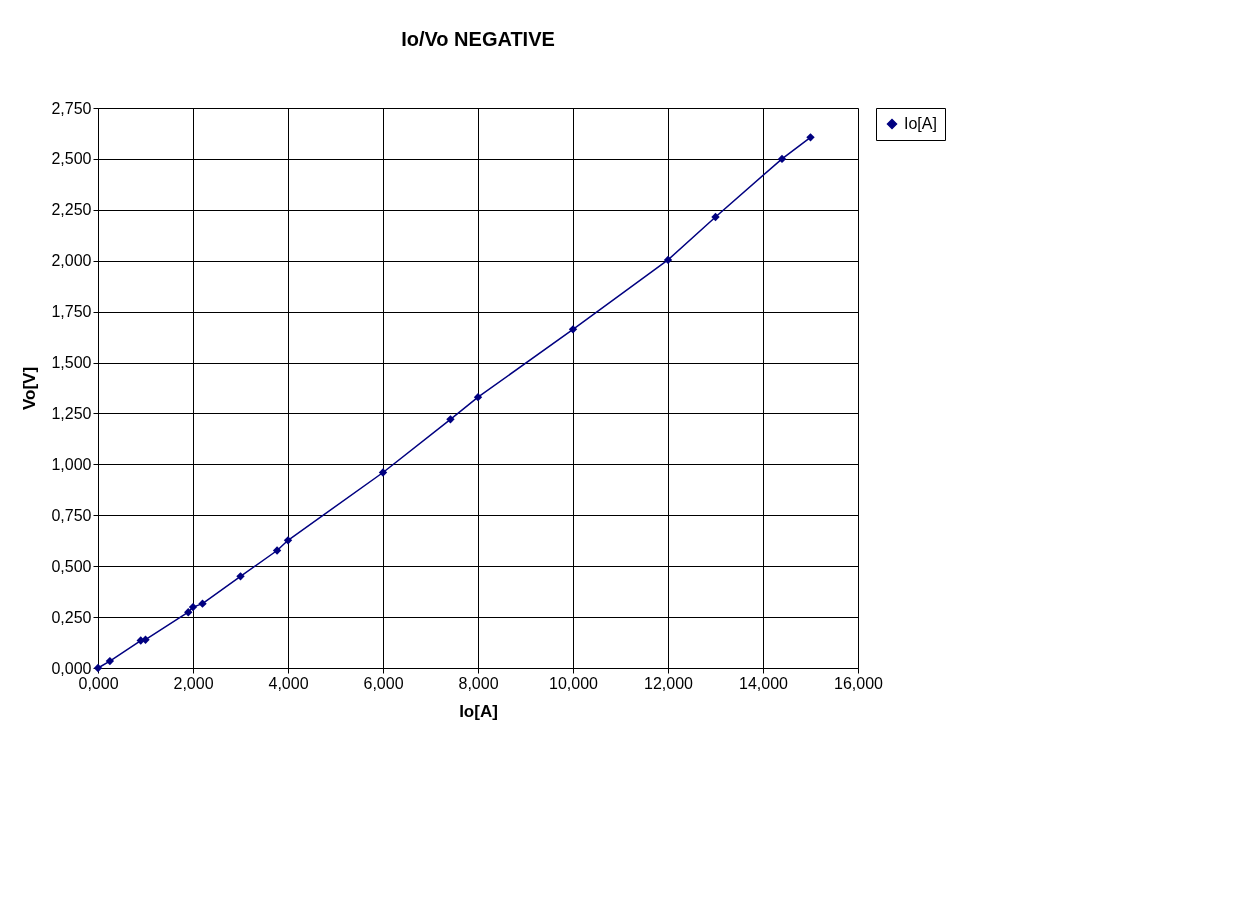 The width and height of the screenshot is (1257, 924). Describe the element at coordinates (574, 683) in the screenshot. I see `x-tick-label: 10,000` at that location.